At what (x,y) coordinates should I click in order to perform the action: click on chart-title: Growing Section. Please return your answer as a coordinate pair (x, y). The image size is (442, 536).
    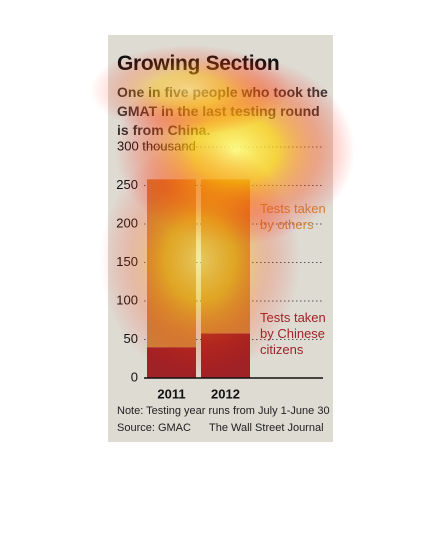
    Looking at the image, I should click on (198, 63).